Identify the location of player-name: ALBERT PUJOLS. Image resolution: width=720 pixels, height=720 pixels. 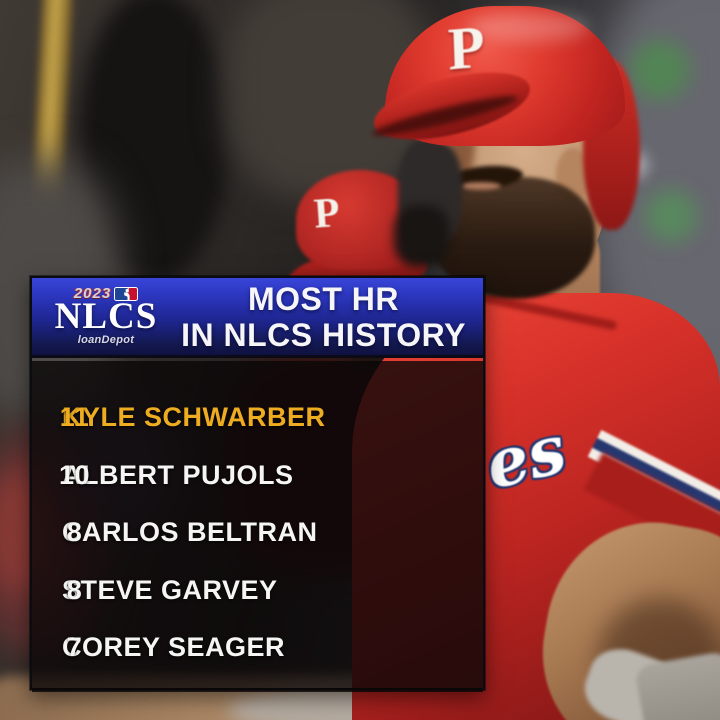
(178, 474).